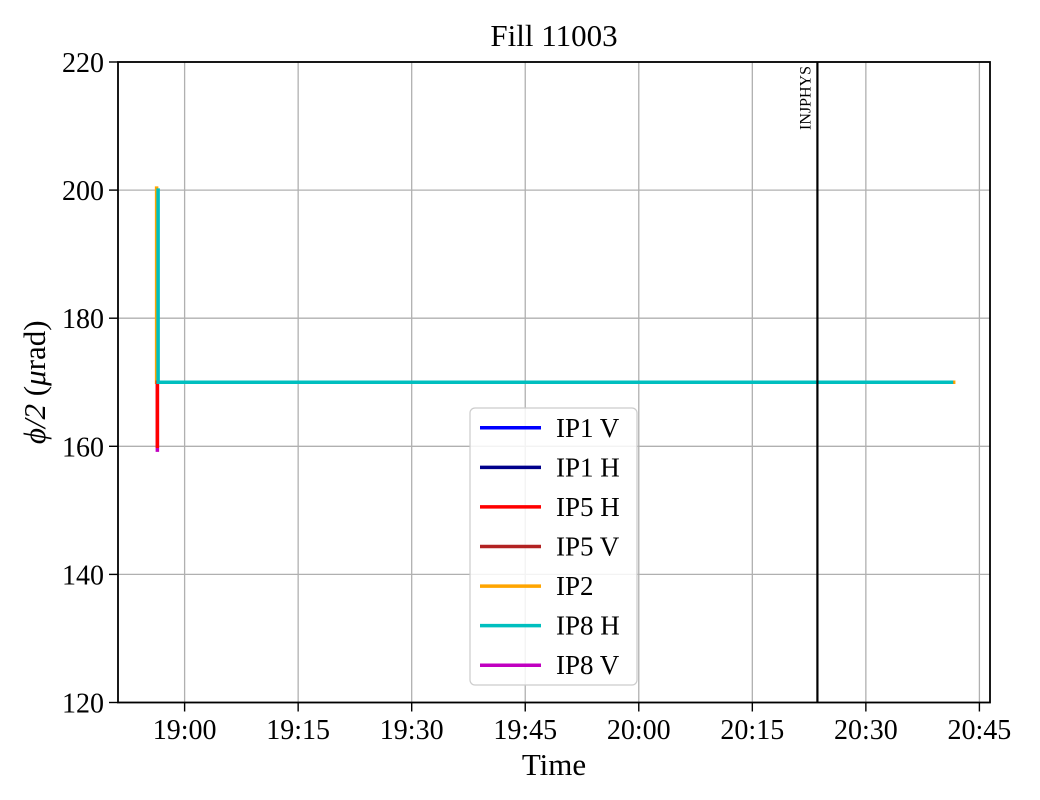  What do you see at coordinates (34, 382) in the screenshot?
I see `y-axis-label: ϕ/2 (μrad)` at bounding box center [34, 382].